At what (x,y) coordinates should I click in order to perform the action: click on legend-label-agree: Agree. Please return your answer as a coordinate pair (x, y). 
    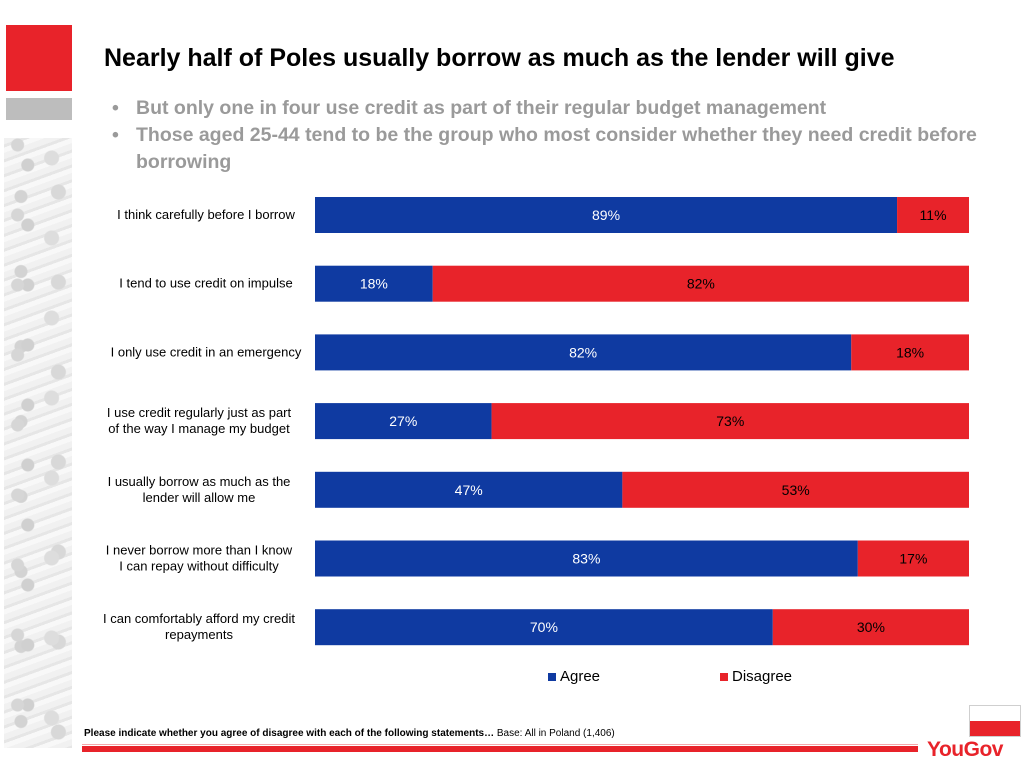
    Looking at the image, I should click on (580, 676).